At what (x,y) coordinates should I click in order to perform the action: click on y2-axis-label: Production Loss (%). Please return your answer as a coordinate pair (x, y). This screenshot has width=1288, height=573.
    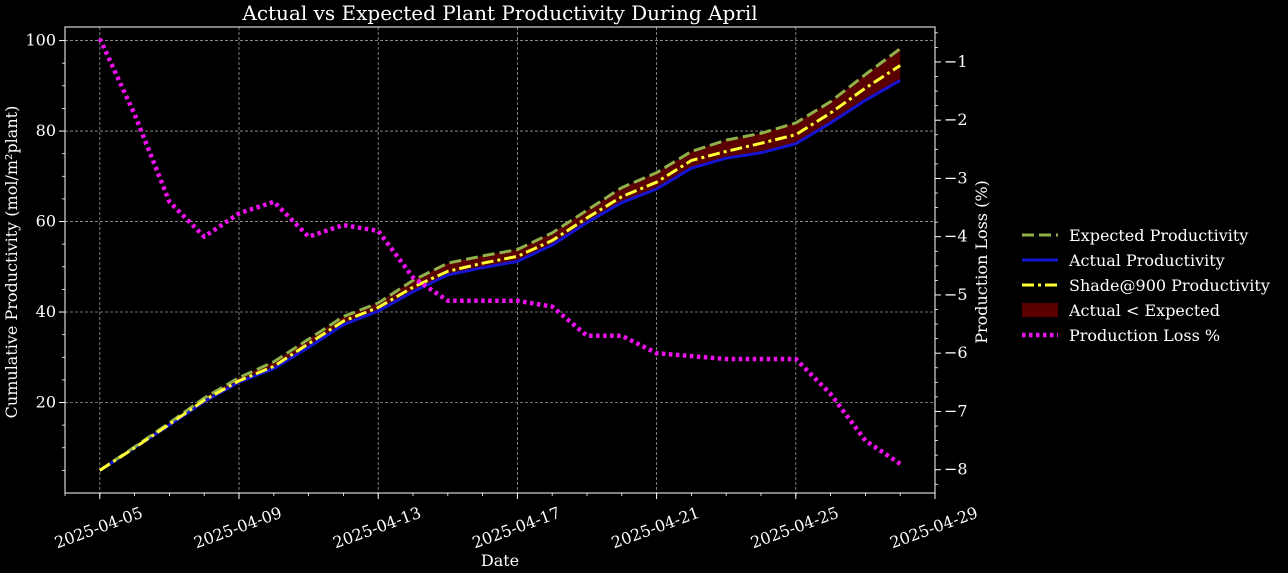
    Looking at the image, I should click on (981, 262).